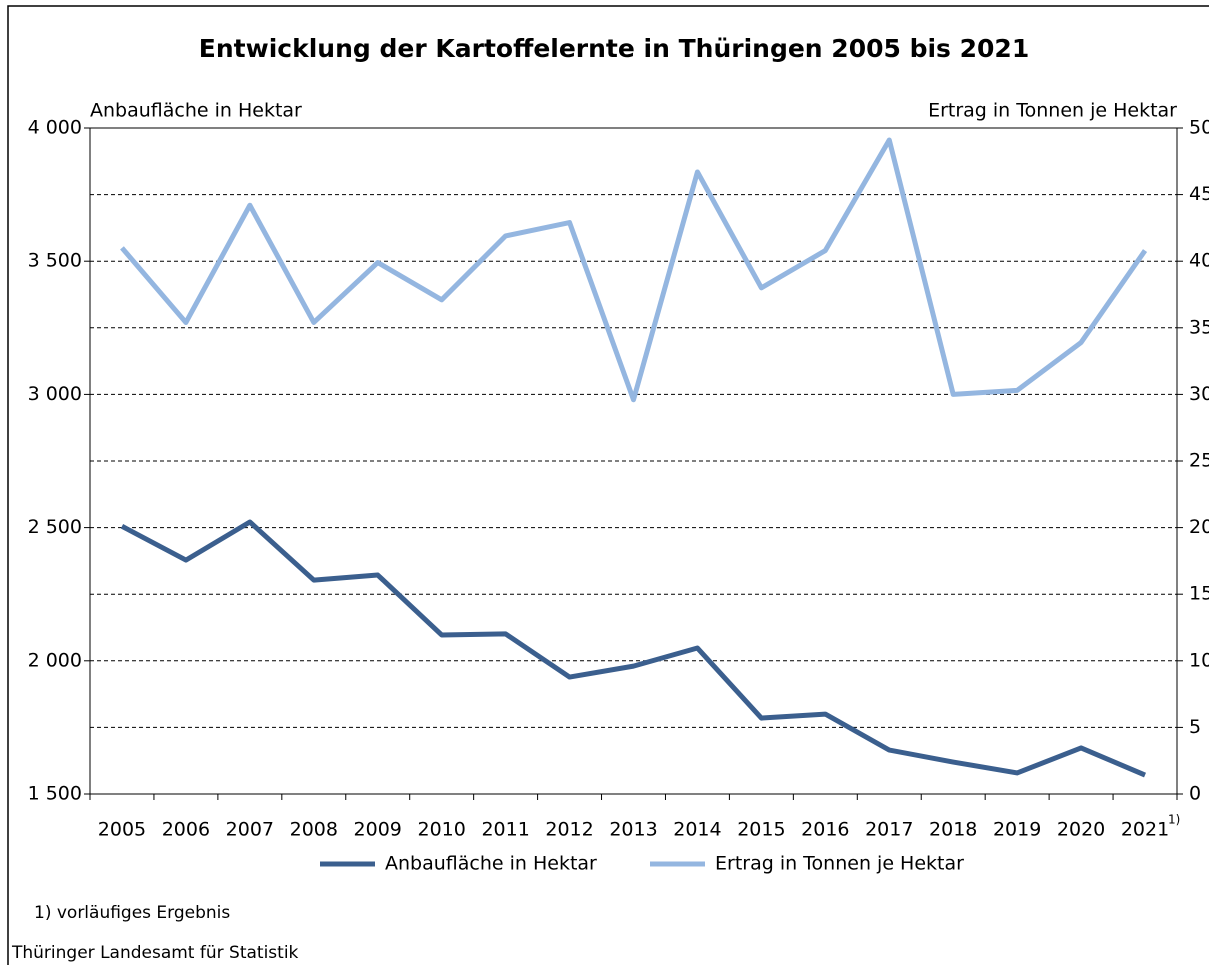 This screenshot has width=1209, height=965. I want to click on y-tick-label: 2 500, so click(55, 527).